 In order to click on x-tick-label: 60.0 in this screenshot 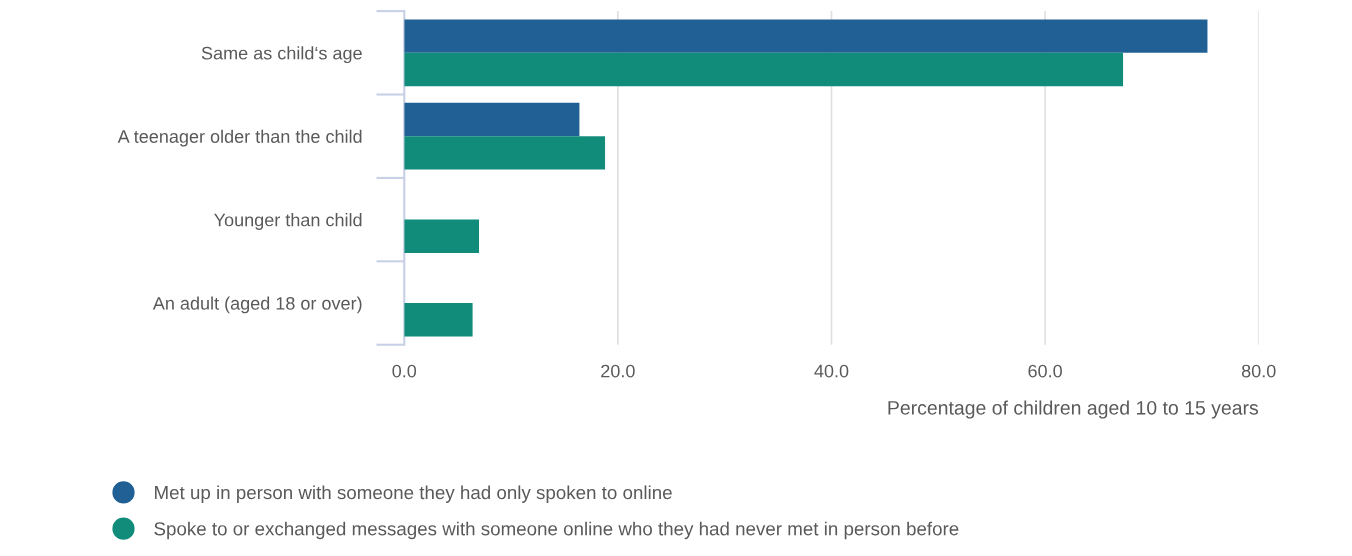, I will do `click(1045, 371)`.